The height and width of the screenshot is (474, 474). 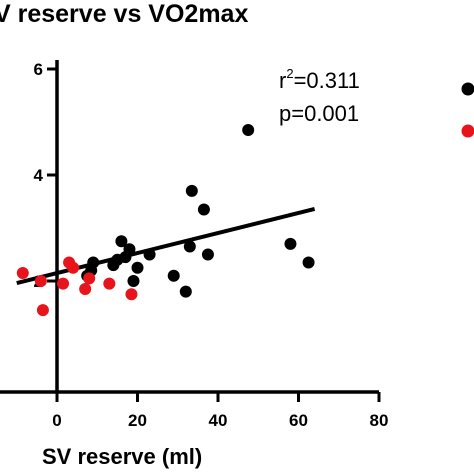 I want to click on r-squared-value: =0.311, so click(x=327, y=80).